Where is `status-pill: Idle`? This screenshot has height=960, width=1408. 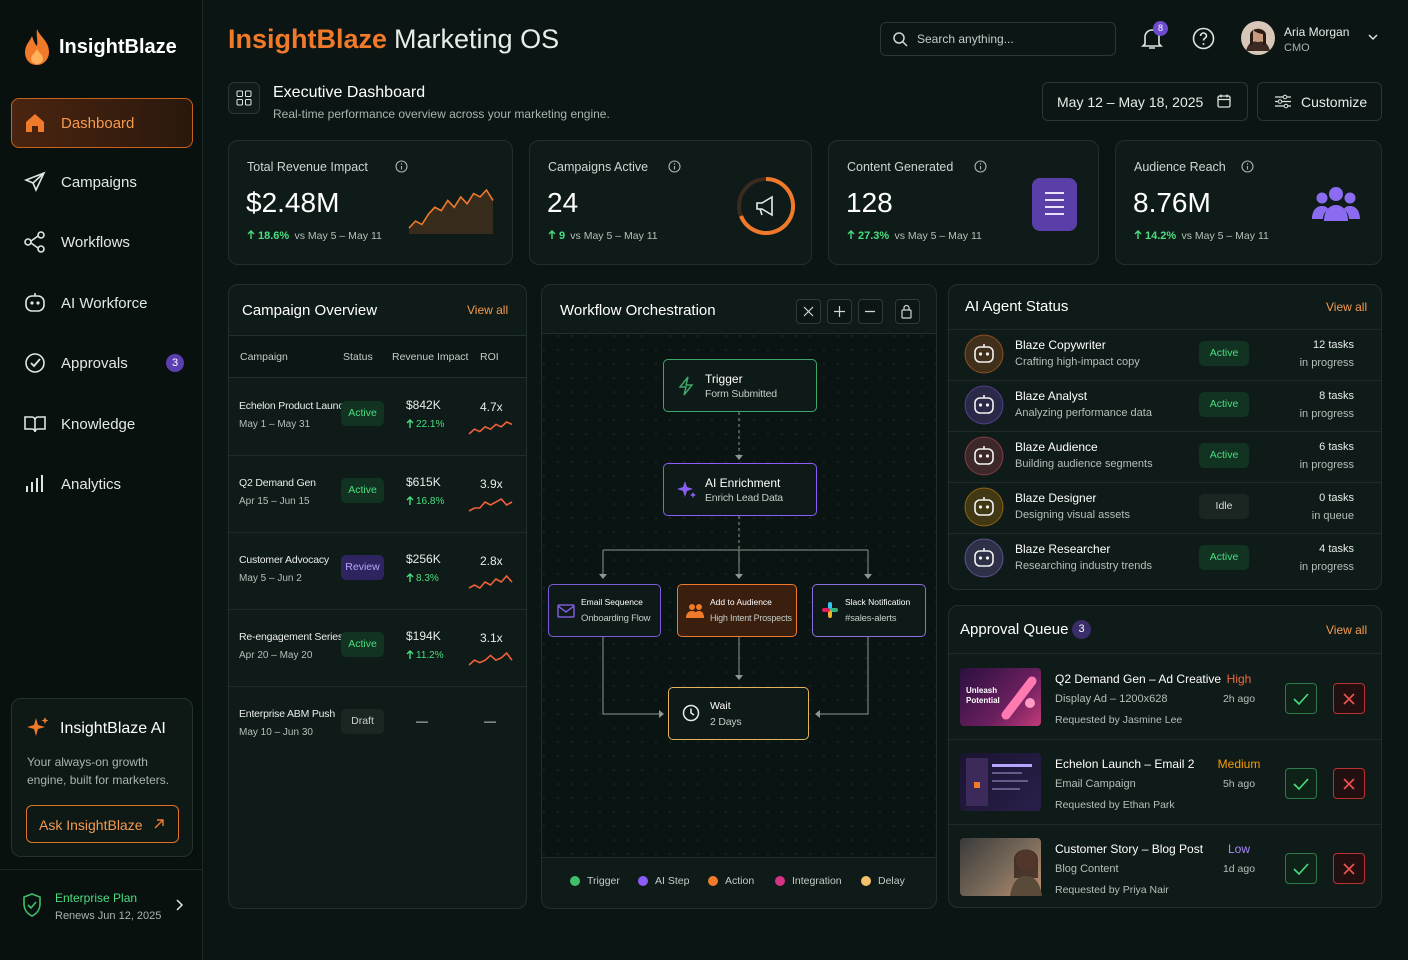
status-pill: Idle is located at coordinates (1224, 506).